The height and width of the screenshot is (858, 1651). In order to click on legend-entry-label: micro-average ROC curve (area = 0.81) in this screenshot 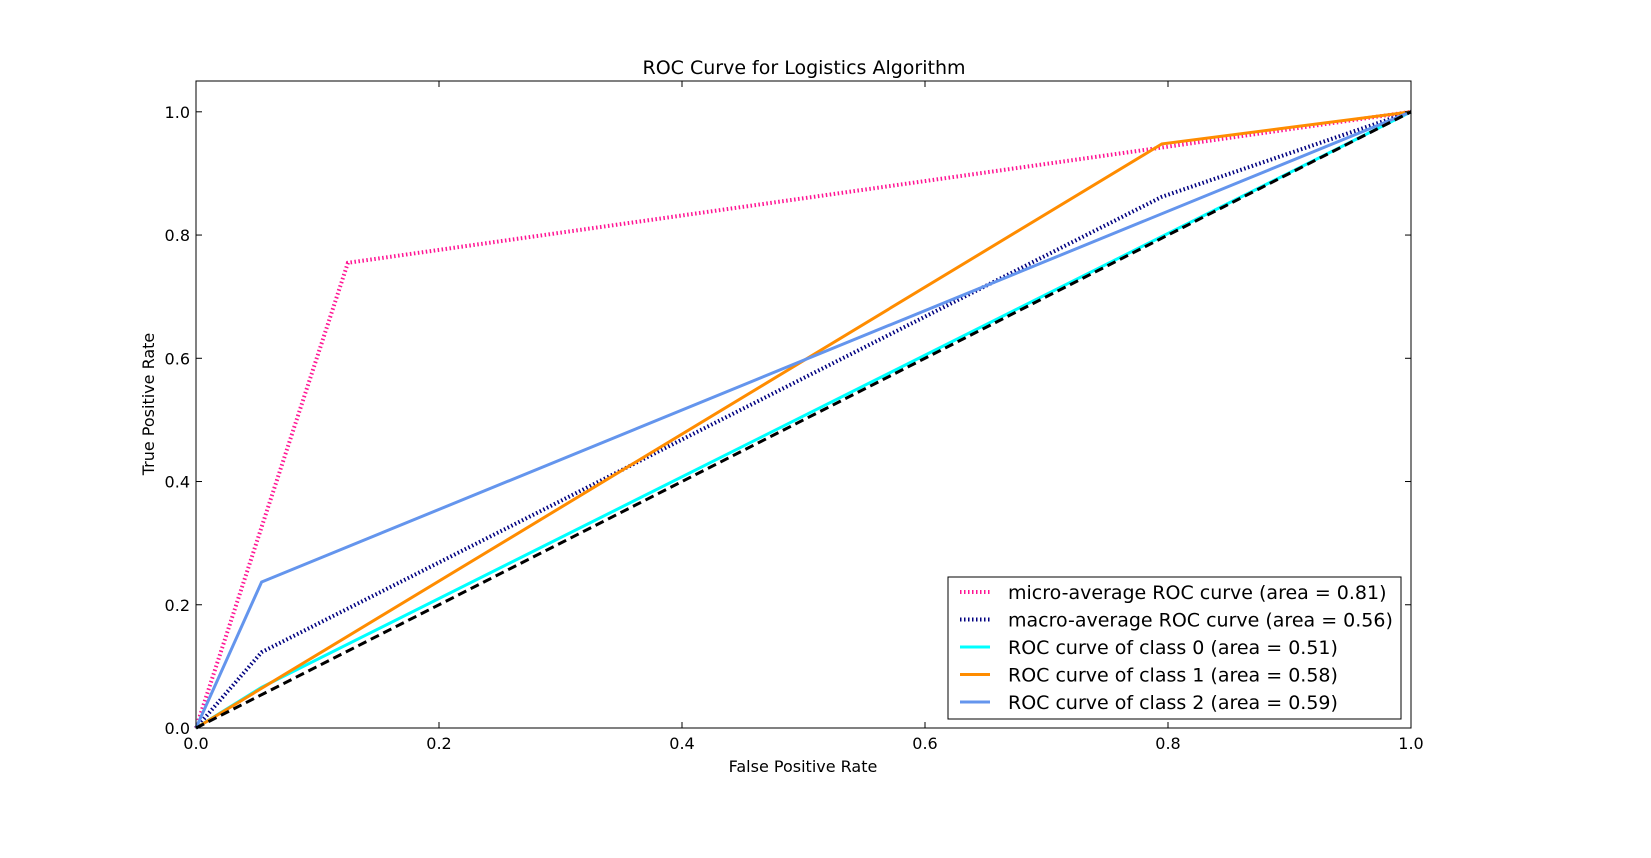, I will do `click(1197, 593)`.